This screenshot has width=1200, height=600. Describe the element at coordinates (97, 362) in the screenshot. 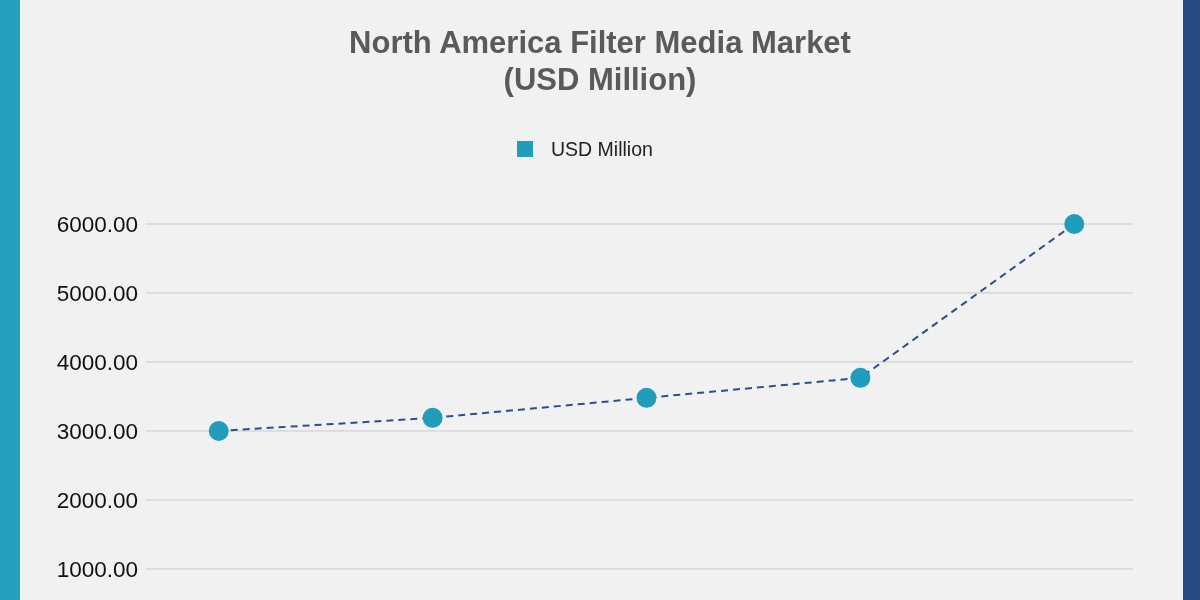

I see `y-tick-label: 4000.00` at that location.